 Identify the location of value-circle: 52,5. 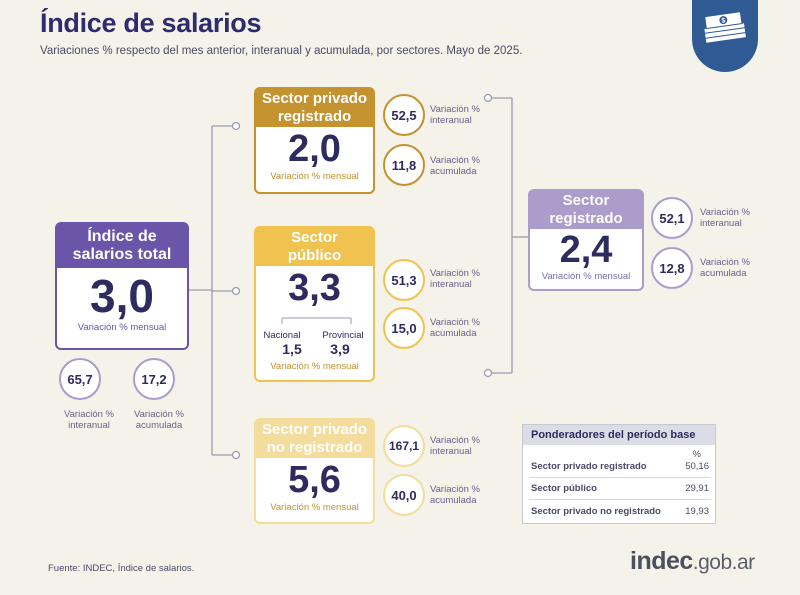
(404, 115).